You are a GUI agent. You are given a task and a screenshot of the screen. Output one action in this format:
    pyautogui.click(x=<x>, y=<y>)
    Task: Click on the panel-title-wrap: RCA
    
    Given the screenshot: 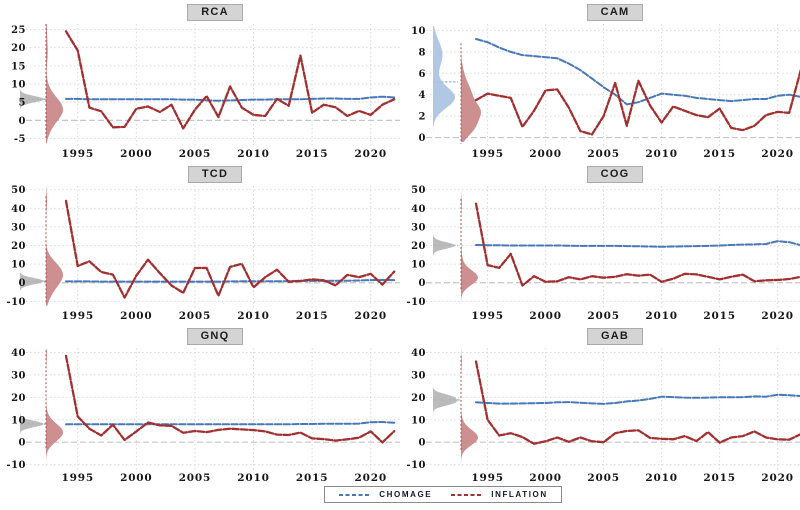 What is the action you would take?
    pyautogui.click(x=200, y=10)
    